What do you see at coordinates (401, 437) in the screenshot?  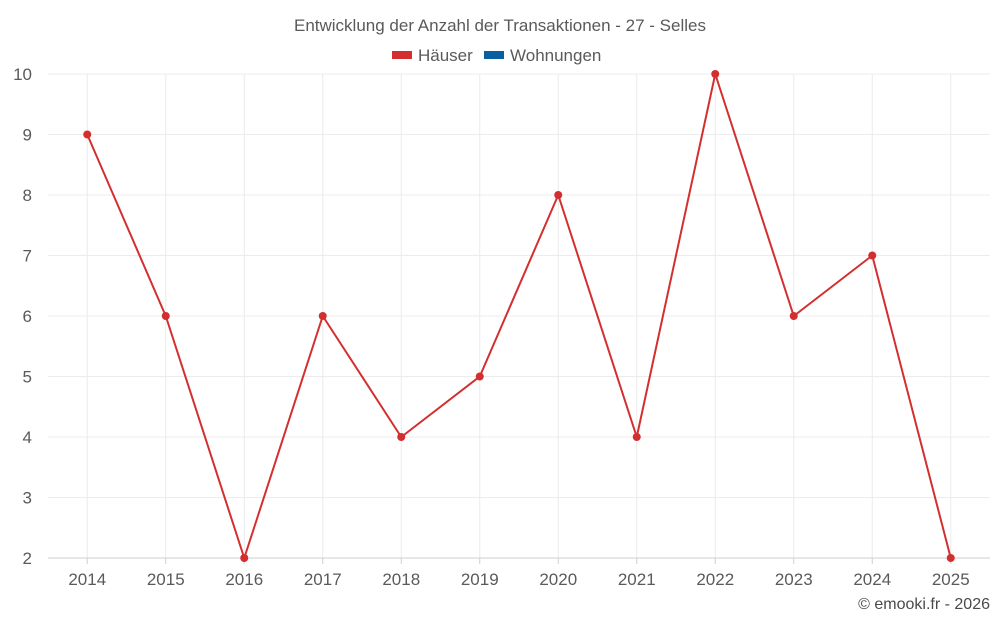 I see `data-point-houses-2018` at bounding box center [401, 437].